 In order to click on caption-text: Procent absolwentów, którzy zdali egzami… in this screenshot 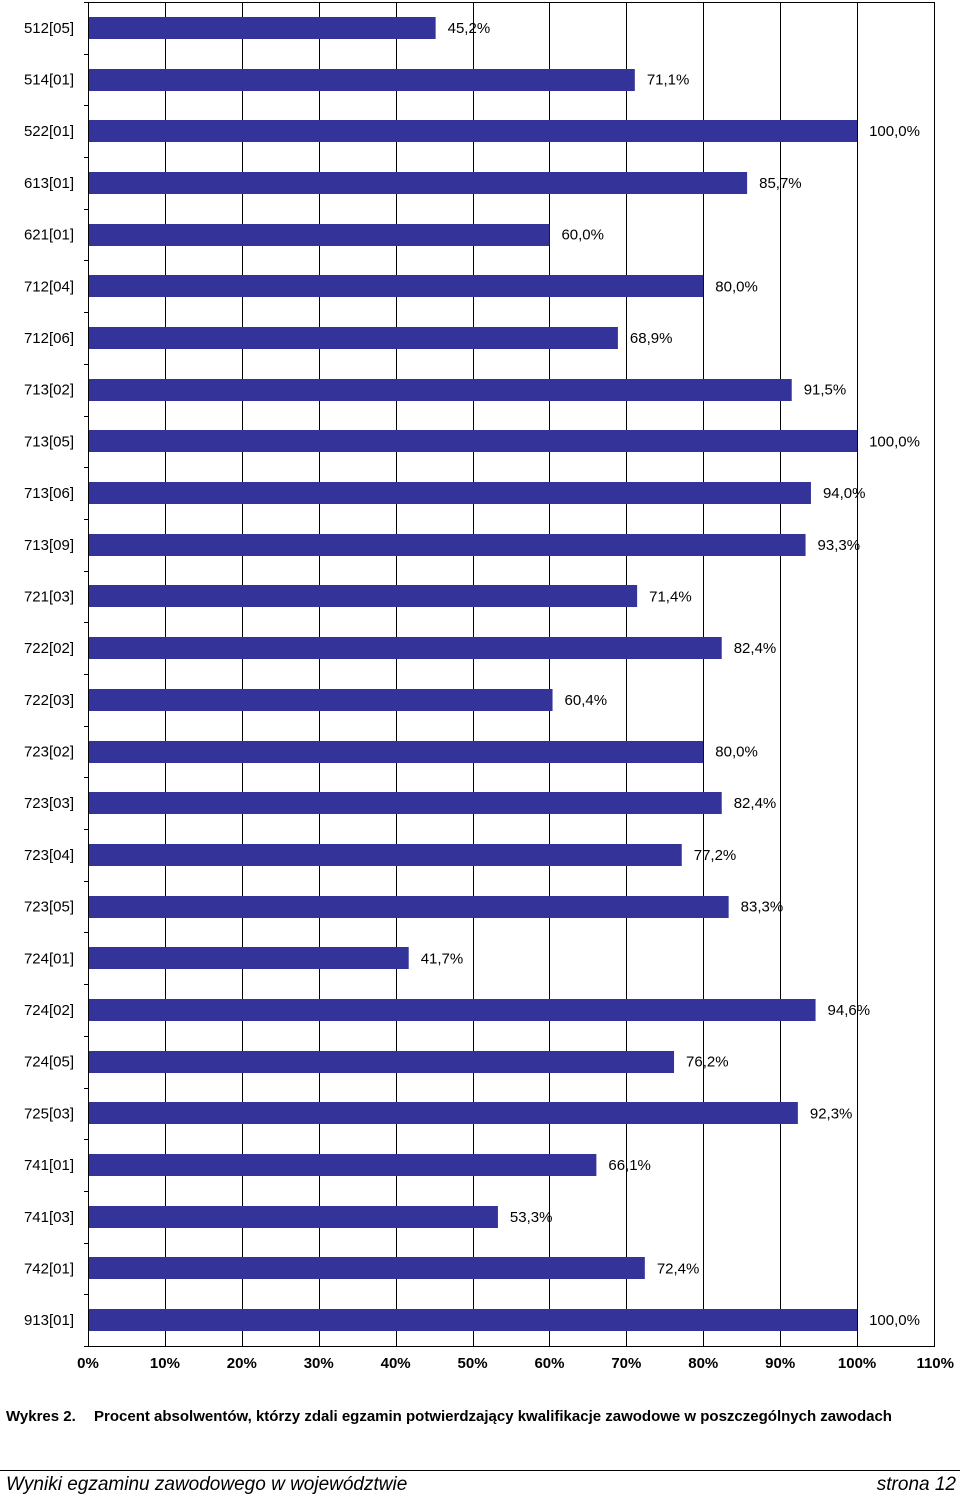, I will do `click(493, 1416)`.